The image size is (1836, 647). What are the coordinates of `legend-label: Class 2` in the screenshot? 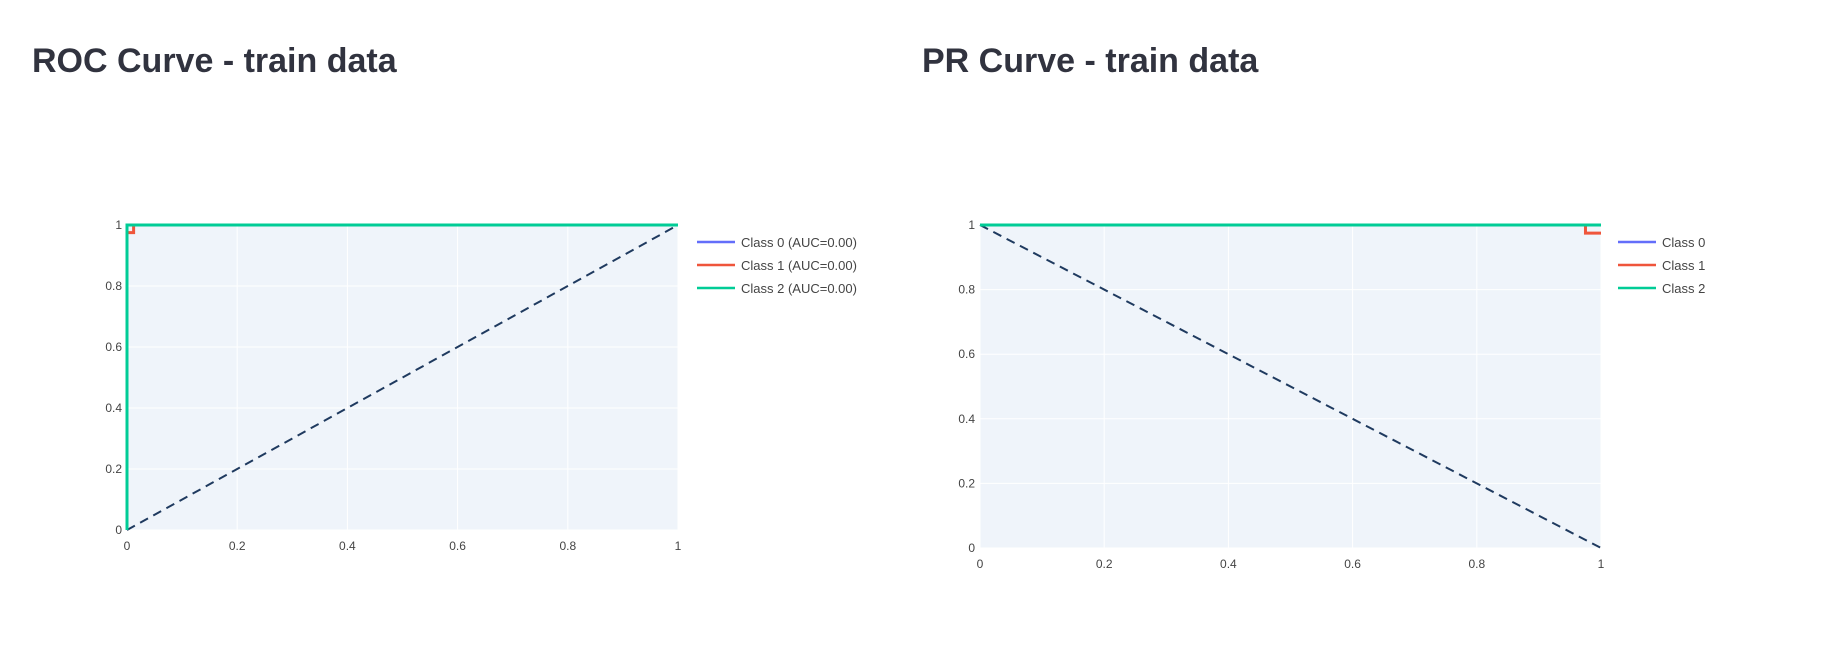 It's located at (1683, 288).